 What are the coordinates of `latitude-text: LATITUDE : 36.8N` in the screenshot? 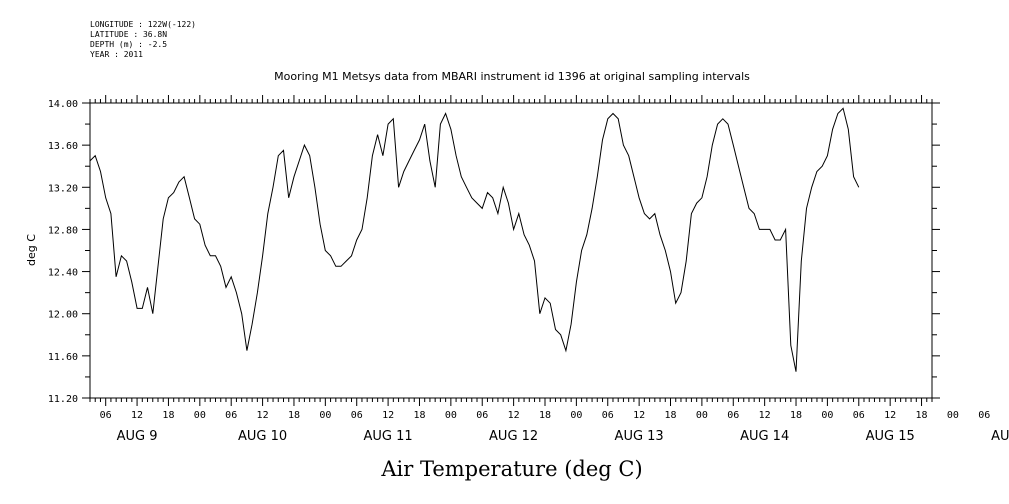 It's located at (129, 34).